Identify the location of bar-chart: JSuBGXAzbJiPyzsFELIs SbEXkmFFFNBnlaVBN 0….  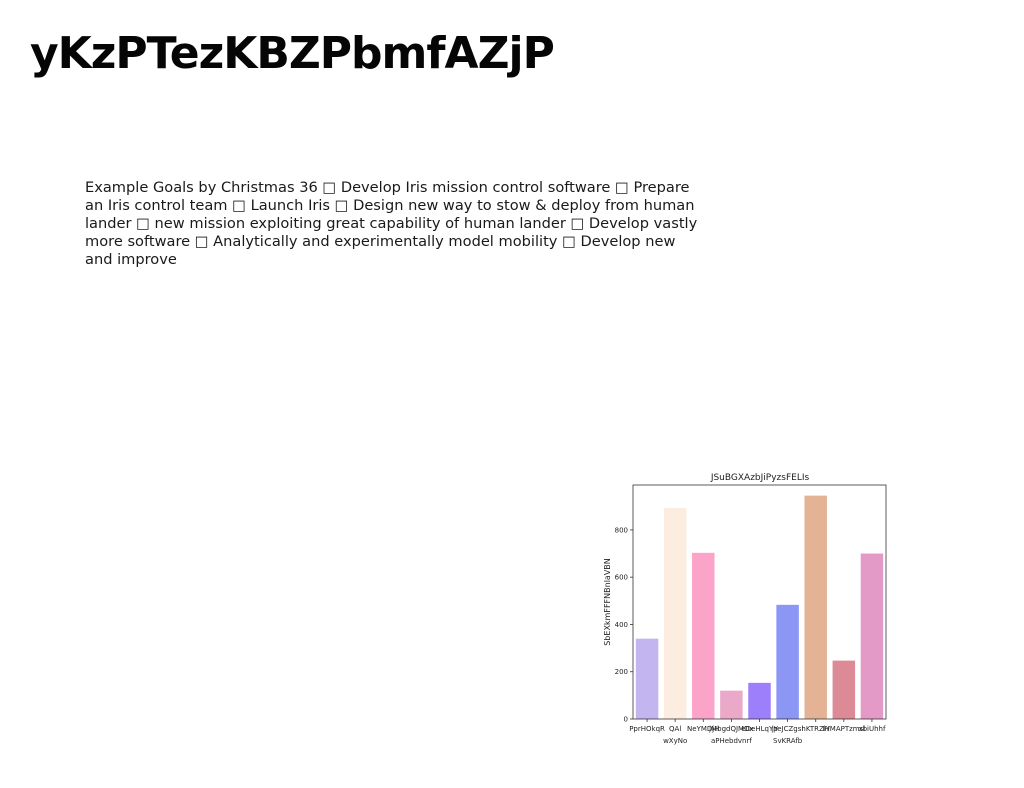
(746, 607).